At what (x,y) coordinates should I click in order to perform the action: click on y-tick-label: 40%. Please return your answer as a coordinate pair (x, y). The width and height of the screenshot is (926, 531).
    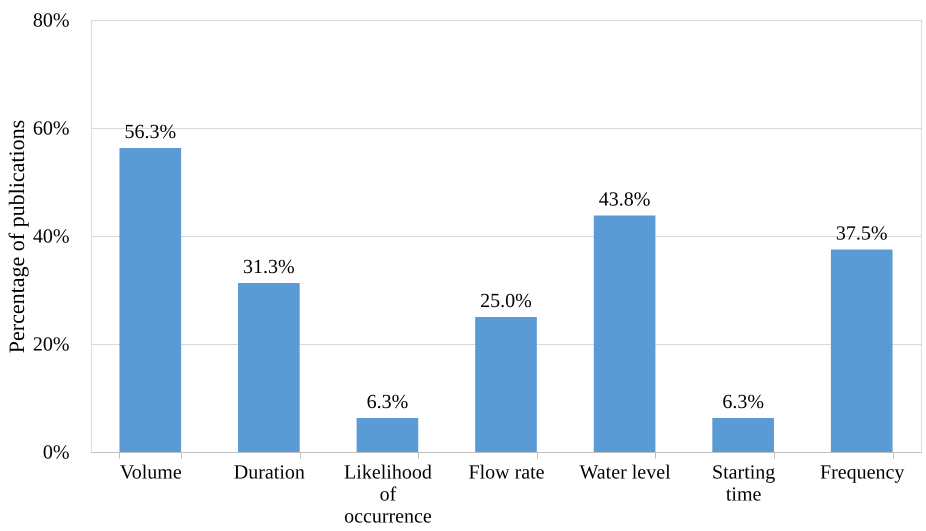
    Looking at the image, I should click on (51, 237).